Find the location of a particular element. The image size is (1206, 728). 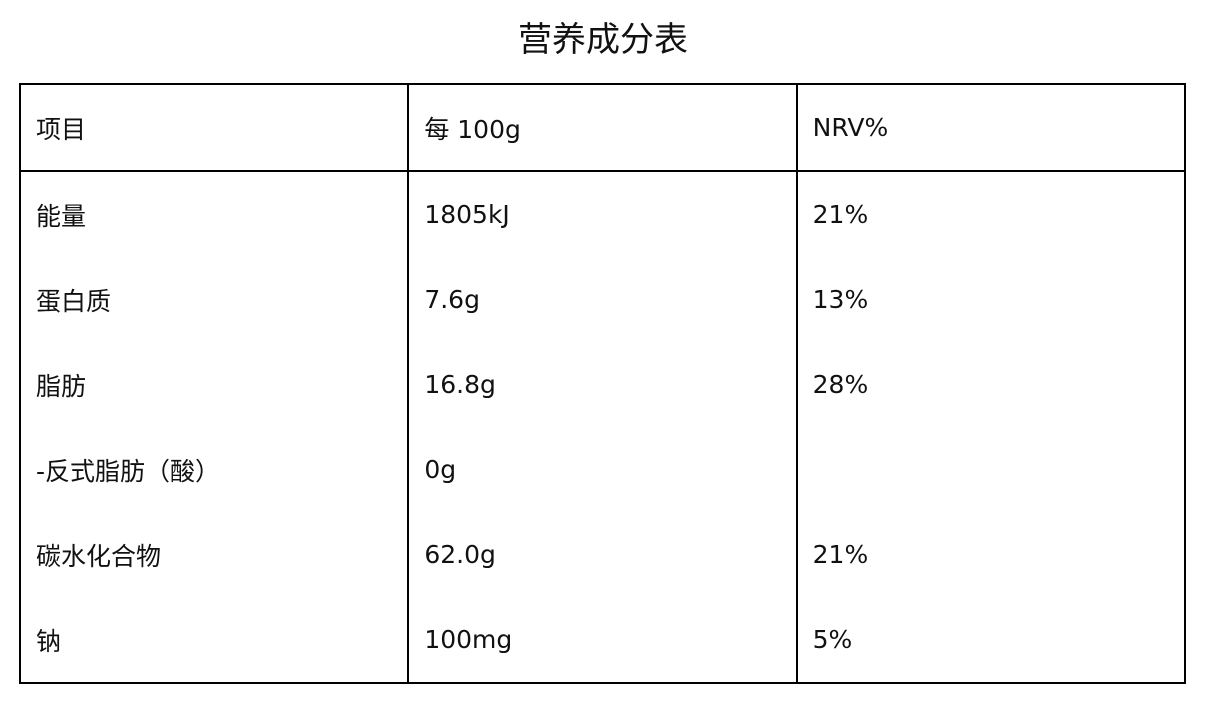

table-cell: 7.6g is located at coordinates (602, 299).